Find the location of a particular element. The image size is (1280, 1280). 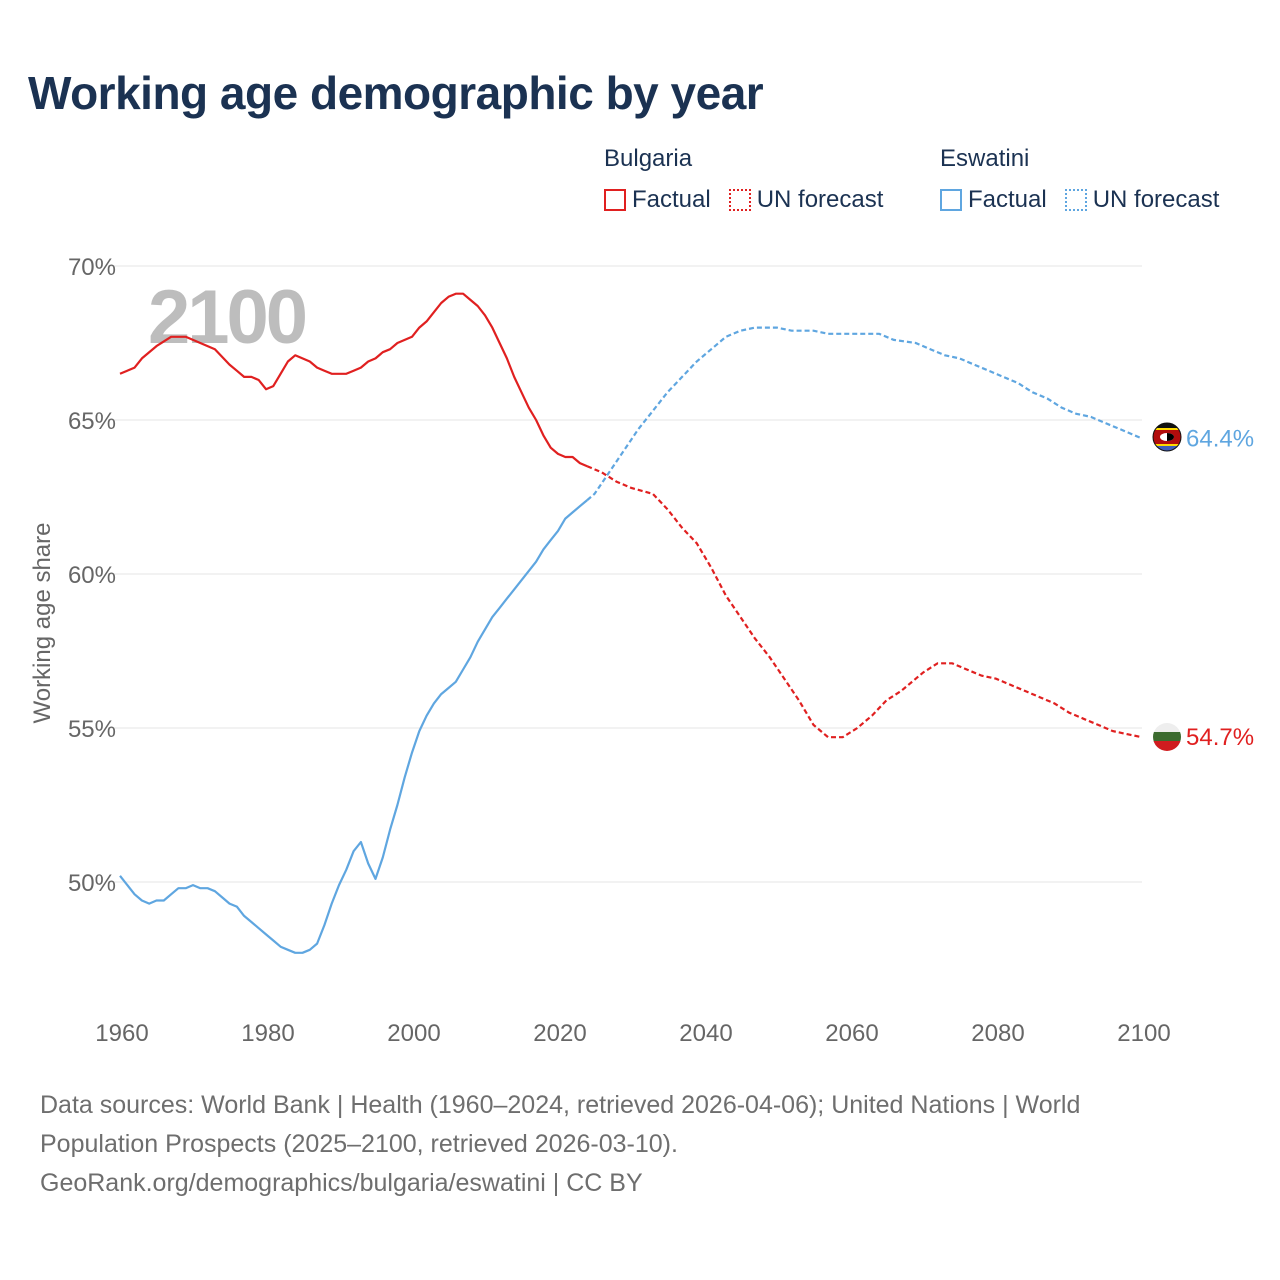

legend-eswatini-forecast: UN forecast is located at coordinates (1142, 200).